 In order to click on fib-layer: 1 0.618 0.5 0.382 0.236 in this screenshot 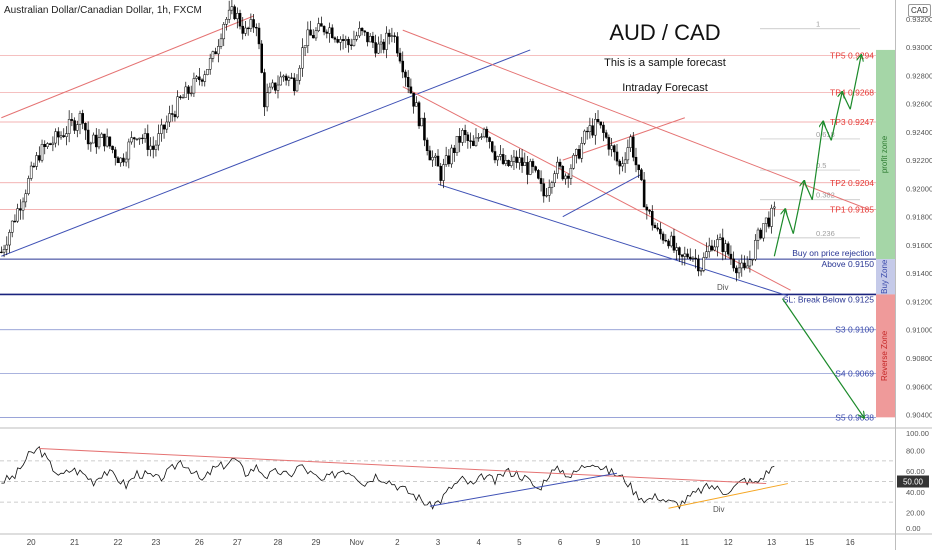, I will do `click(810, 129)`.